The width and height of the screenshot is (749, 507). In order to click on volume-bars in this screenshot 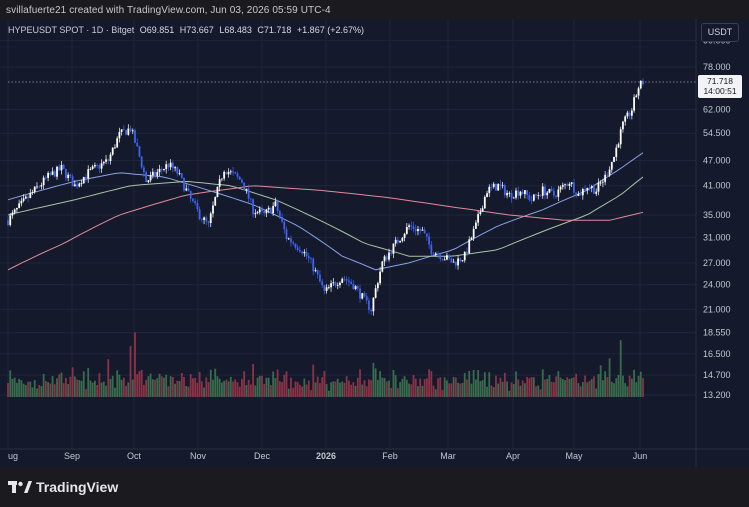, I will do `click(325, 364)`.